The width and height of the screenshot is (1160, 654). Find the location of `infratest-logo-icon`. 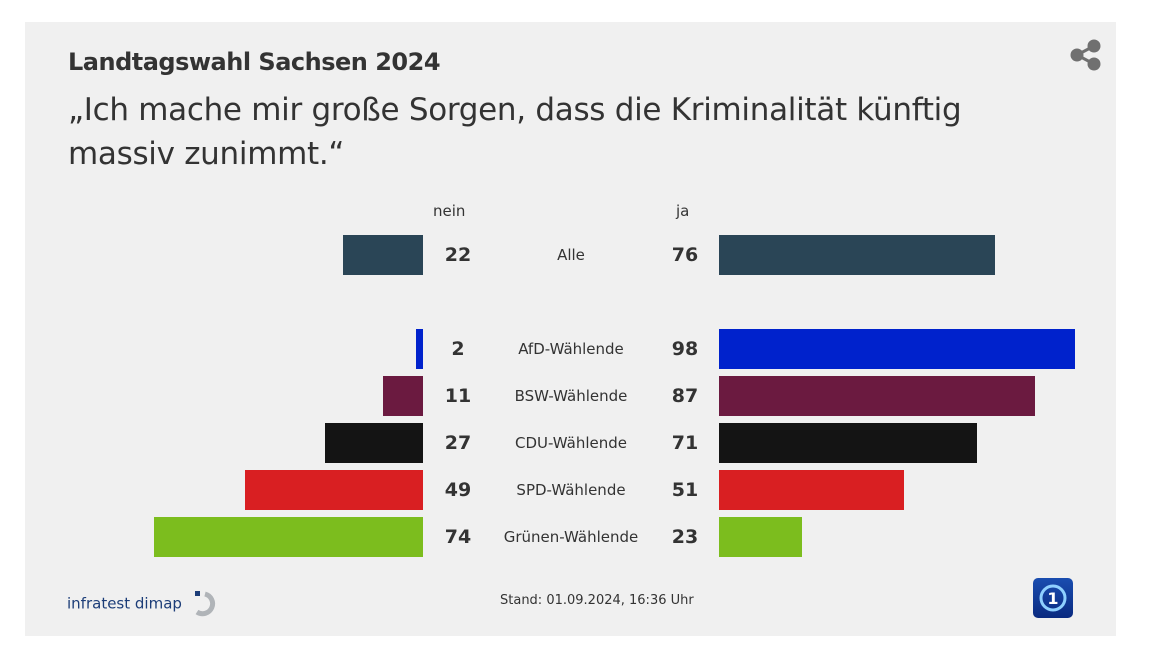

infratest-logo-icon is located at coordinates (204, 604).